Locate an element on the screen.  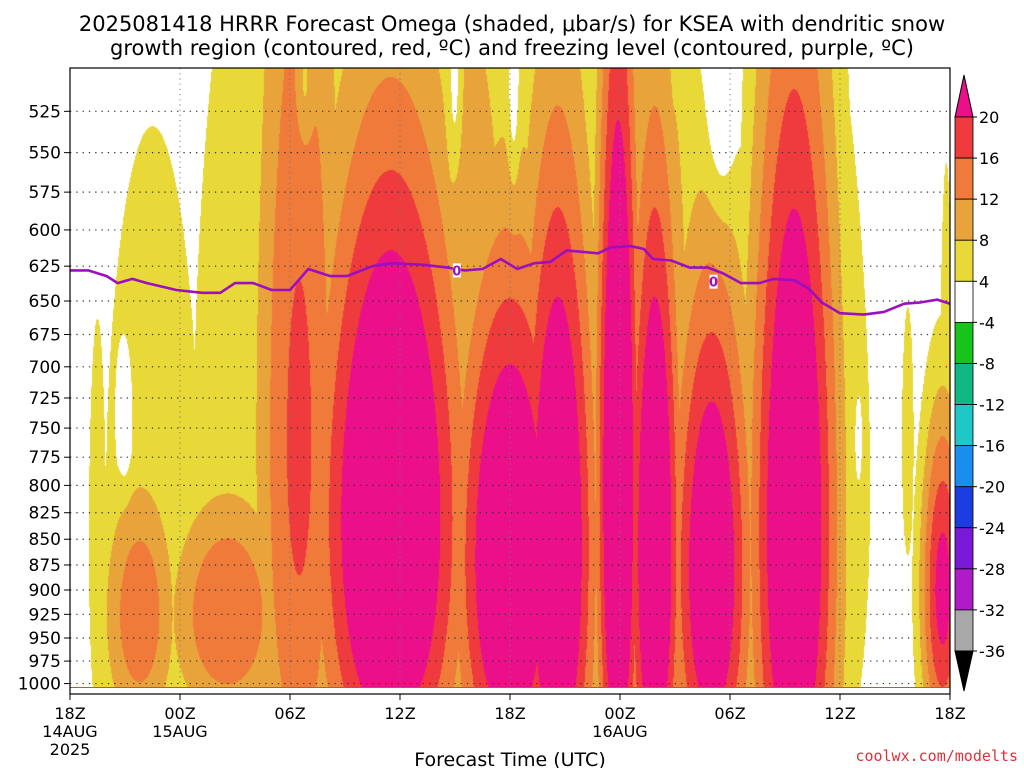
colorbar-label: -12 is located at coordinates (992, 405).